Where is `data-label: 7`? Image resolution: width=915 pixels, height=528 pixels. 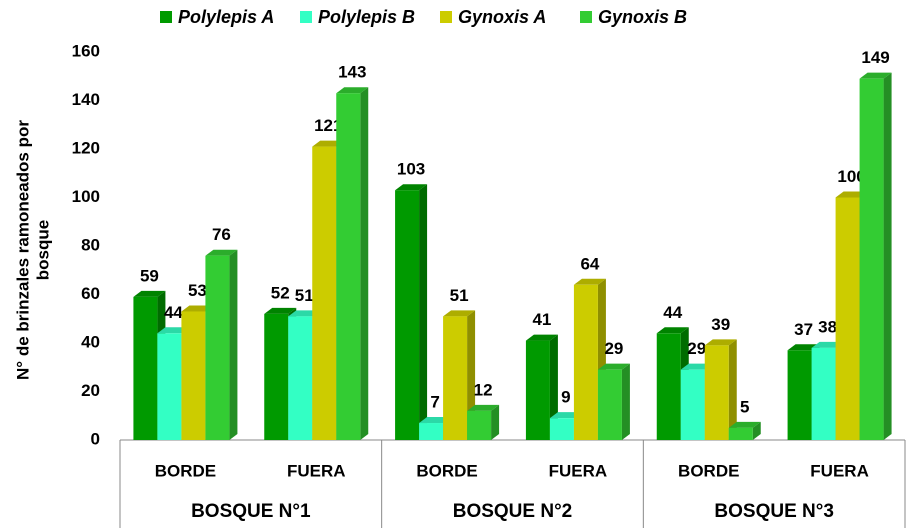
data-label: 7 is located at coordinates (434, 402).